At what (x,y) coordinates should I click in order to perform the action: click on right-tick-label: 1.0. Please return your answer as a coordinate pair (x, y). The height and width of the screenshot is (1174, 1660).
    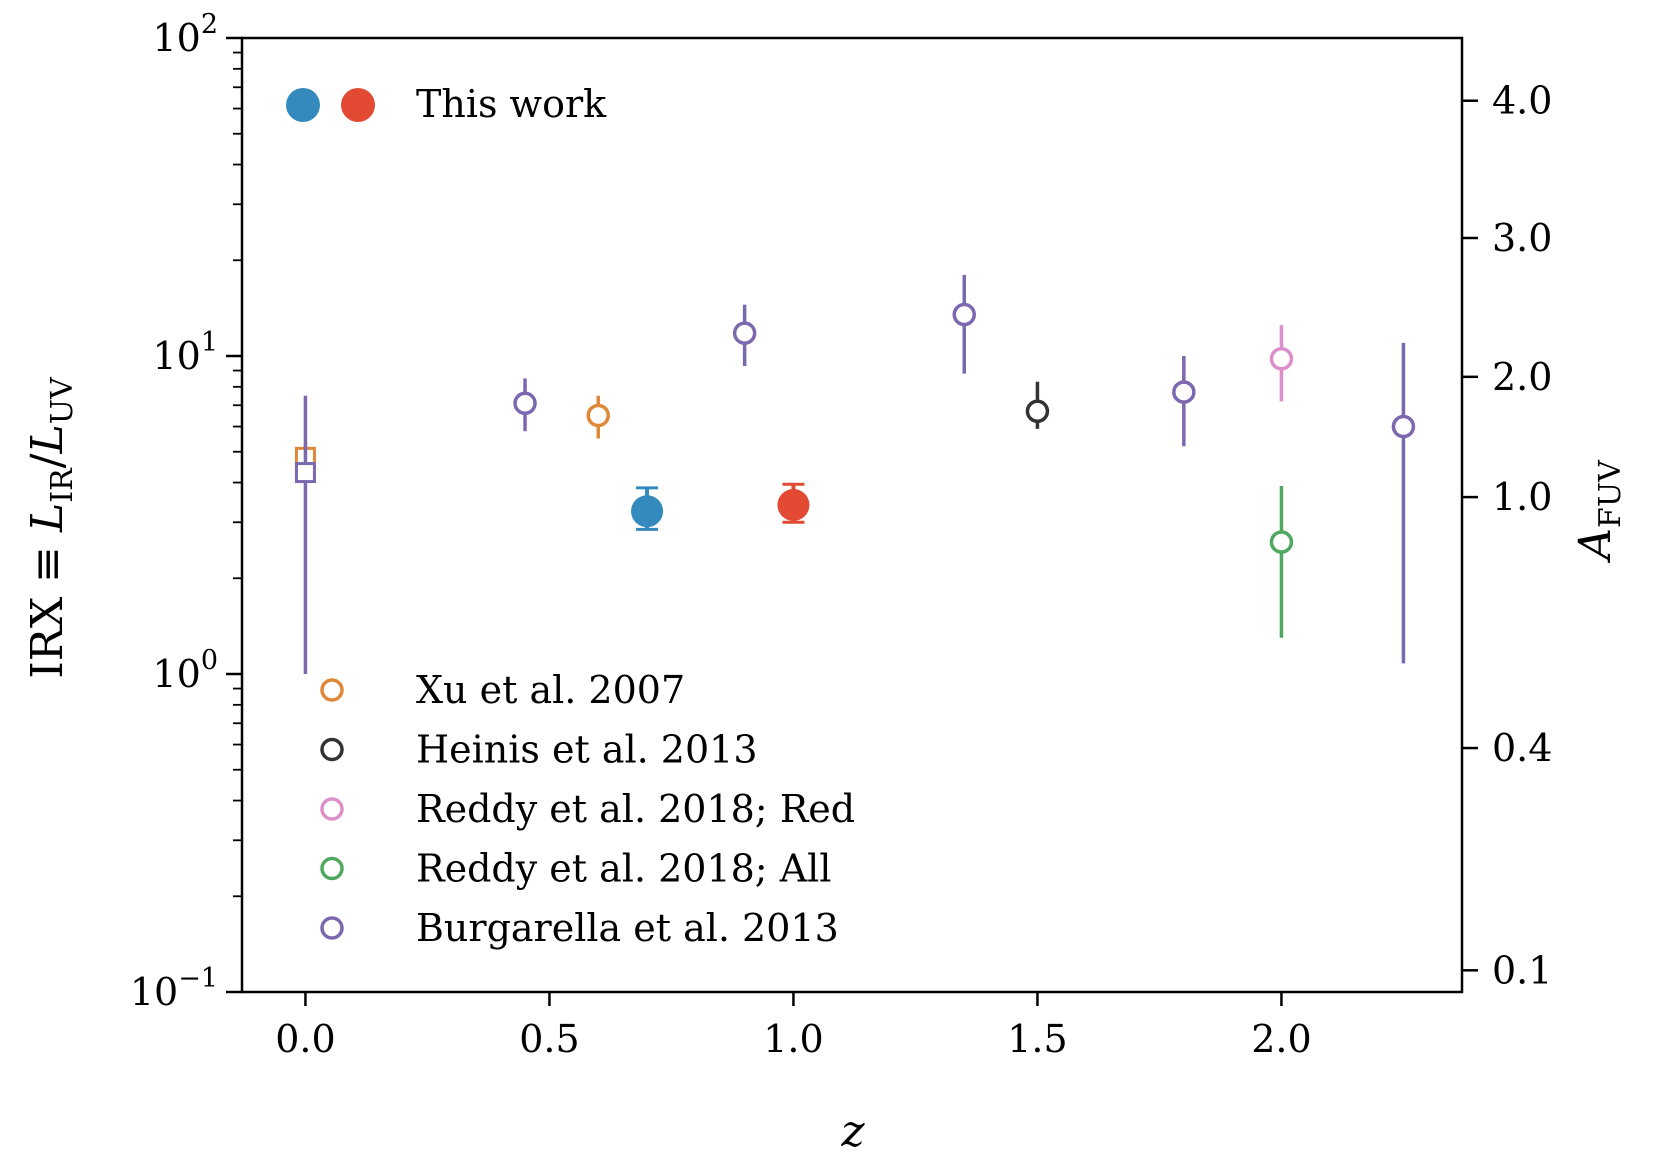
    Looking at the image, I should click on (1522, 497).